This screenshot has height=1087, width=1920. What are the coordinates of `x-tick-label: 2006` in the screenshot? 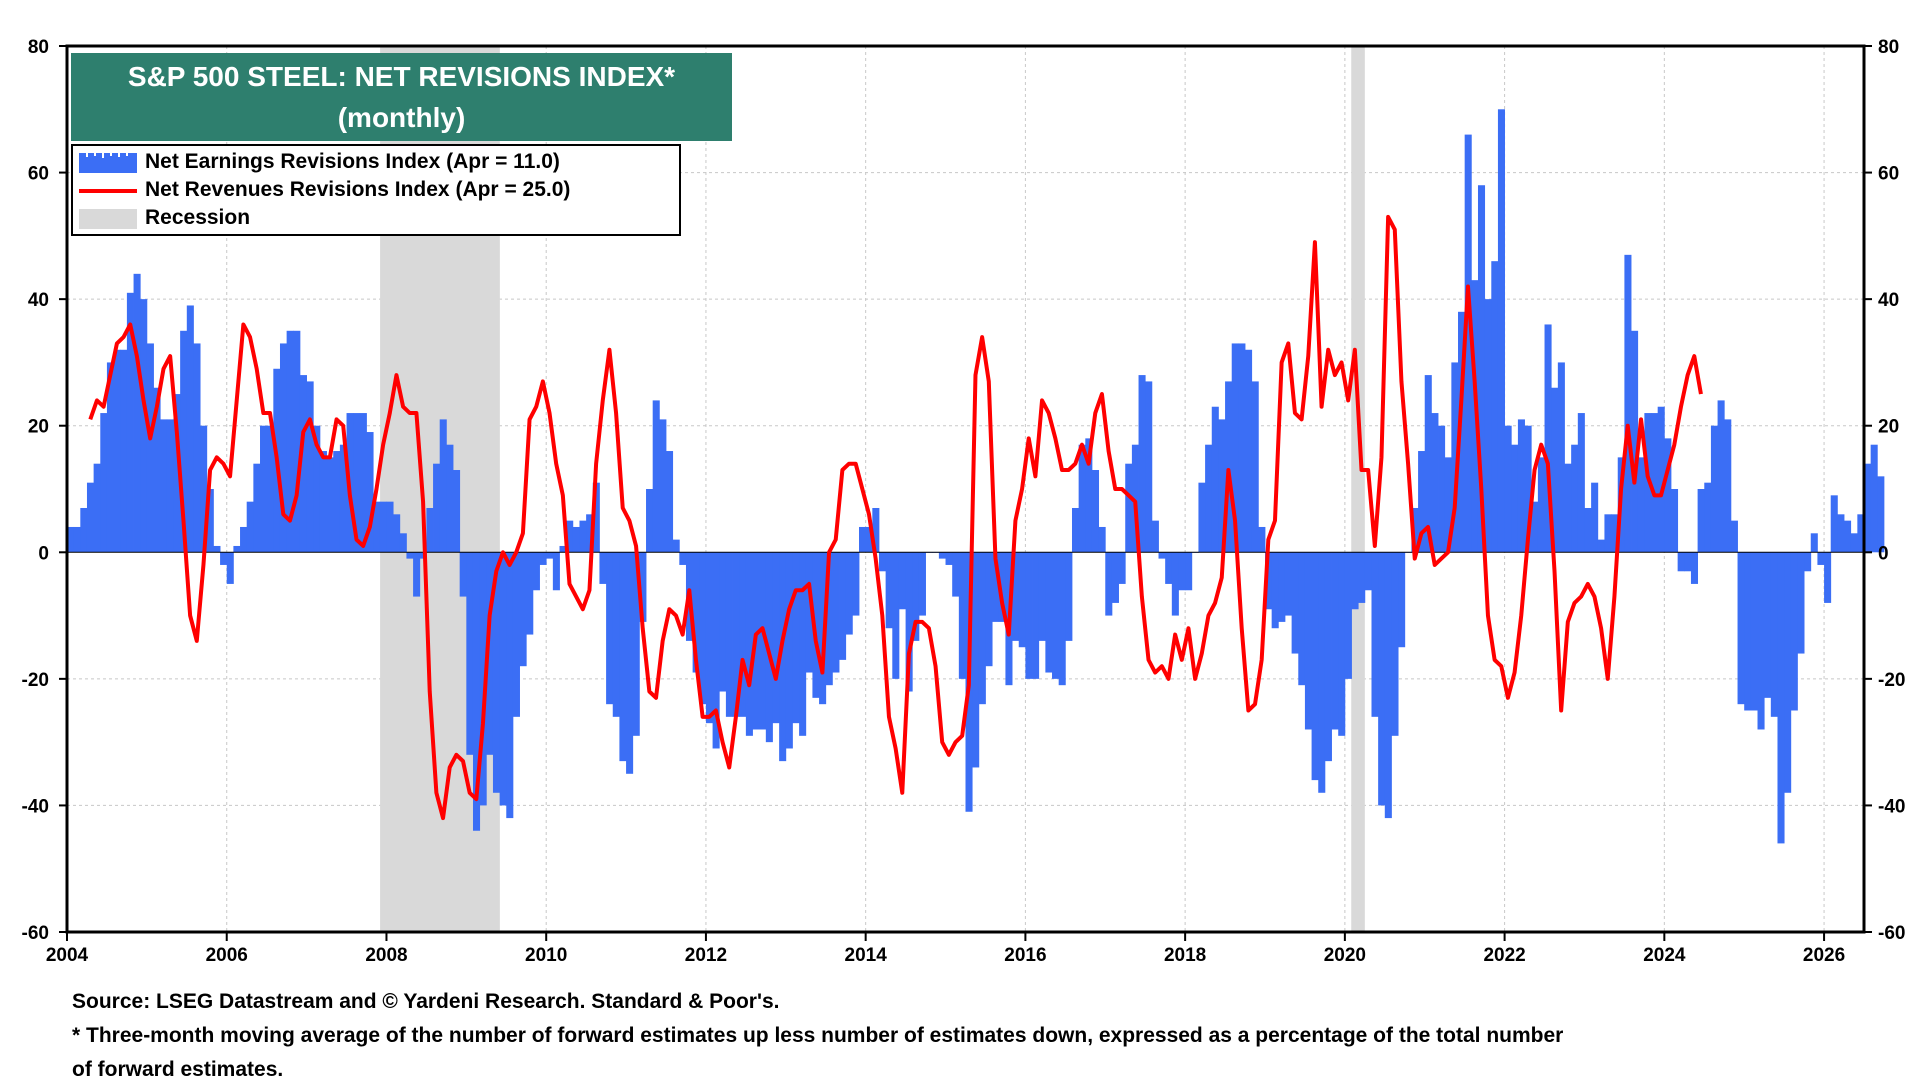 It's located at (227, 955).